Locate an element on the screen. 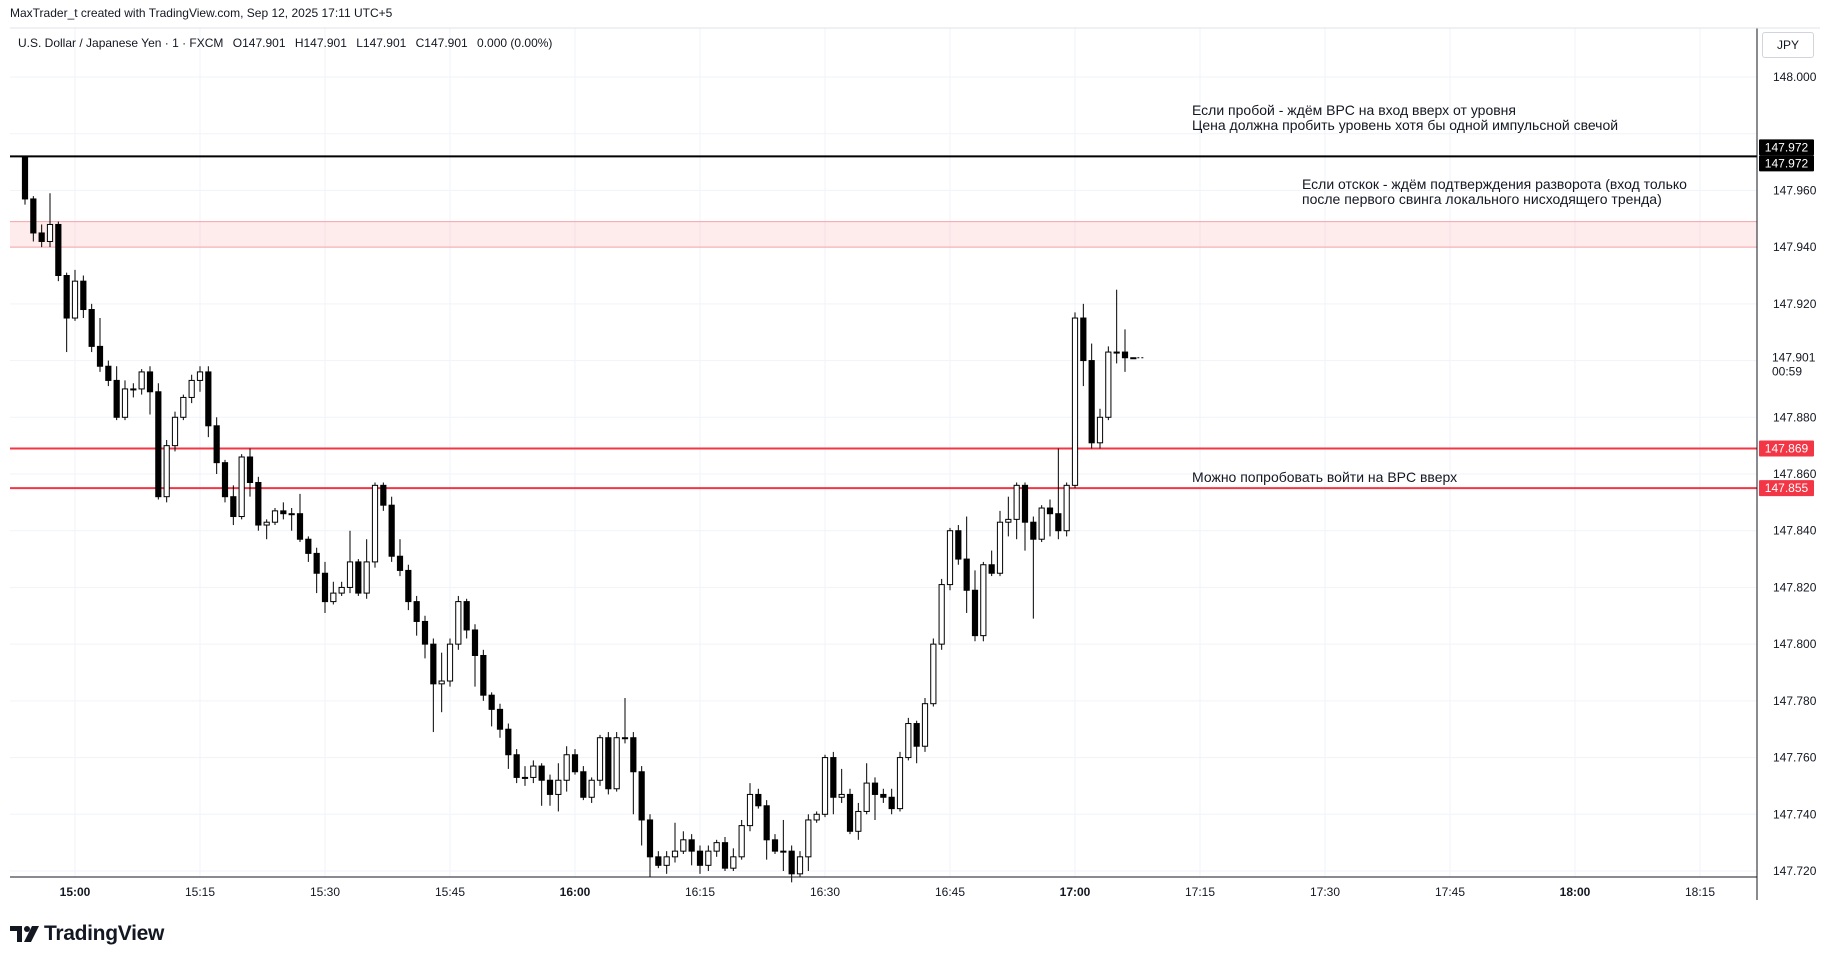 This screenshot has height=964, width=1830. y-tick-label: 147.840 is located at coordinates (1795, 531).